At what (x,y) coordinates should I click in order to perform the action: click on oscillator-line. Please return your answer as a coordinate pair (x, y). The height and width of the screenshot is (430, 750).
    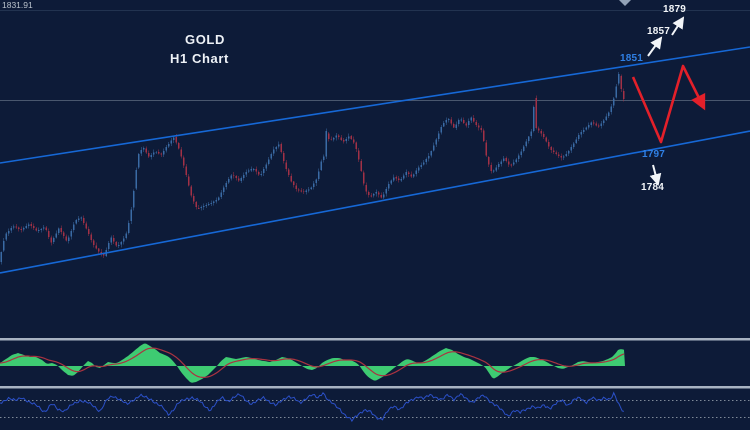
    Looking at the image, I should click on (312, 407).